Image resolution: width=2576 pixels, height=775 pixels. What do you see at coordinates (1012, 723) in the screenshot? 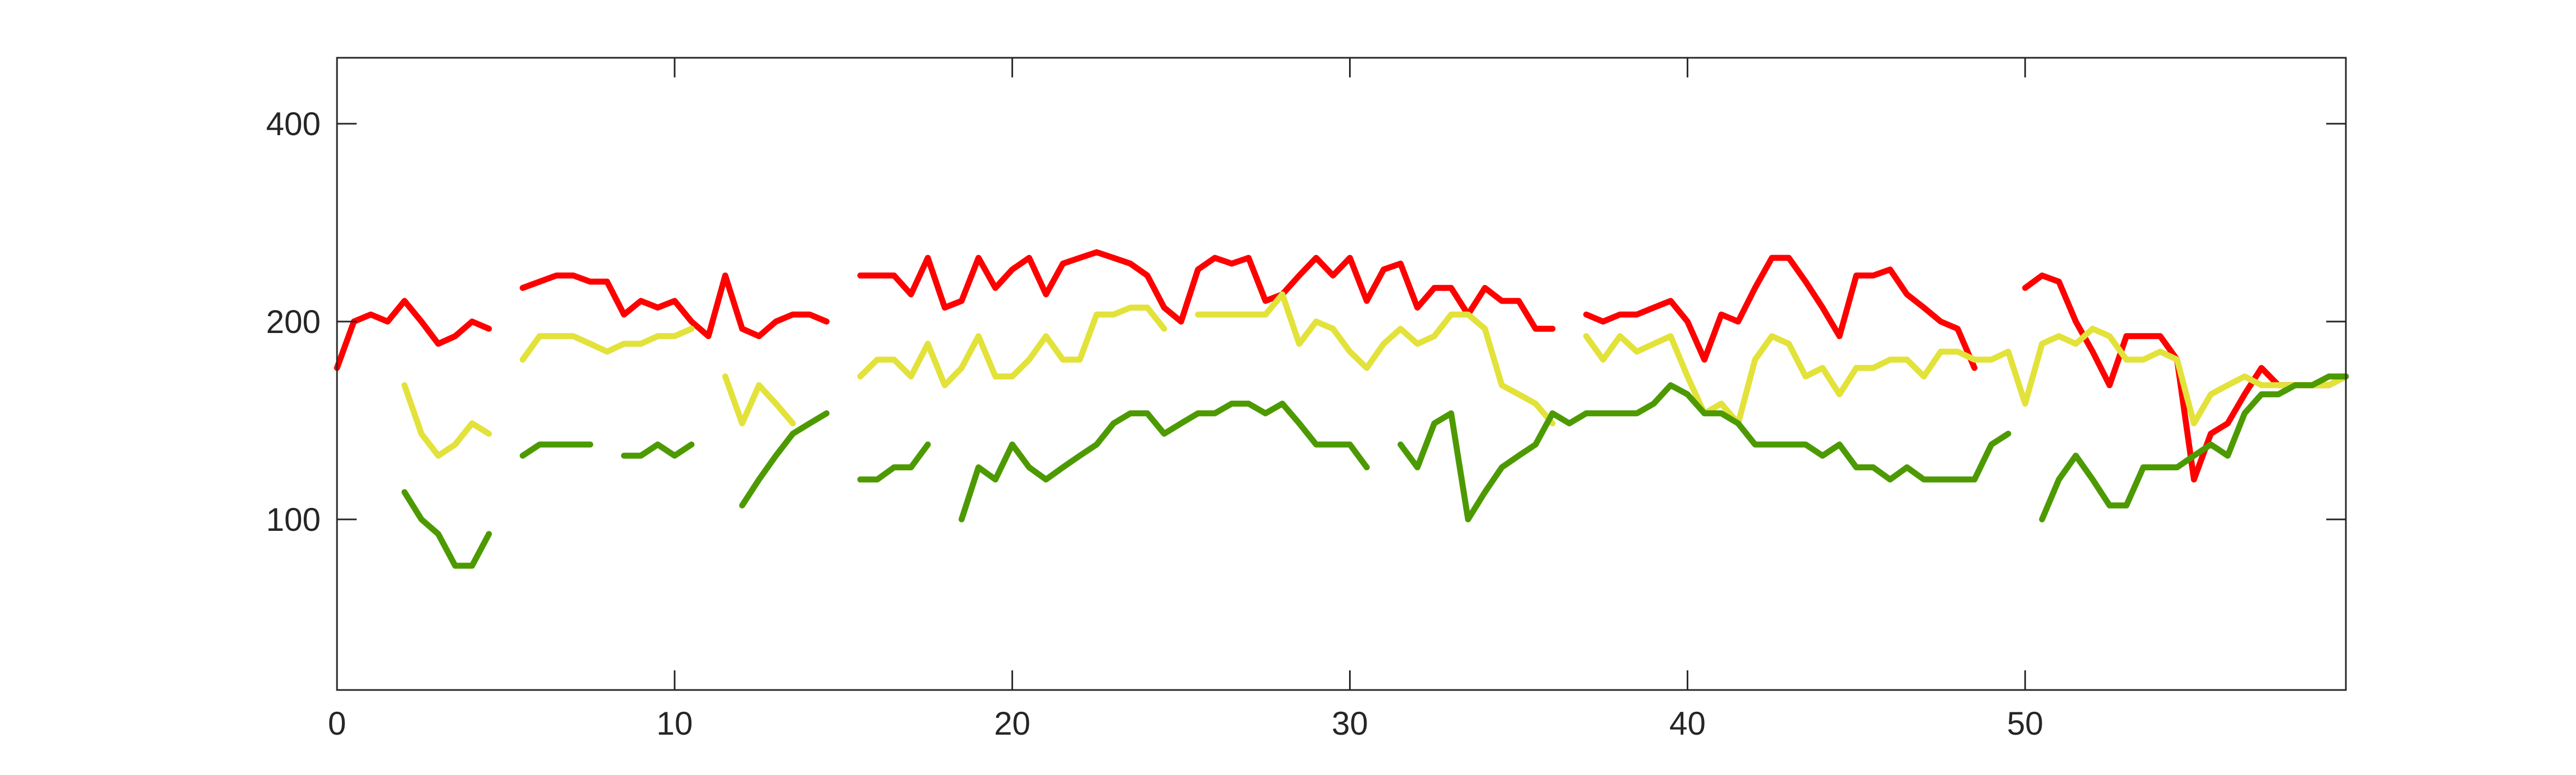
I see `x-tick-label: 20` at bounding box center [1012, 723].